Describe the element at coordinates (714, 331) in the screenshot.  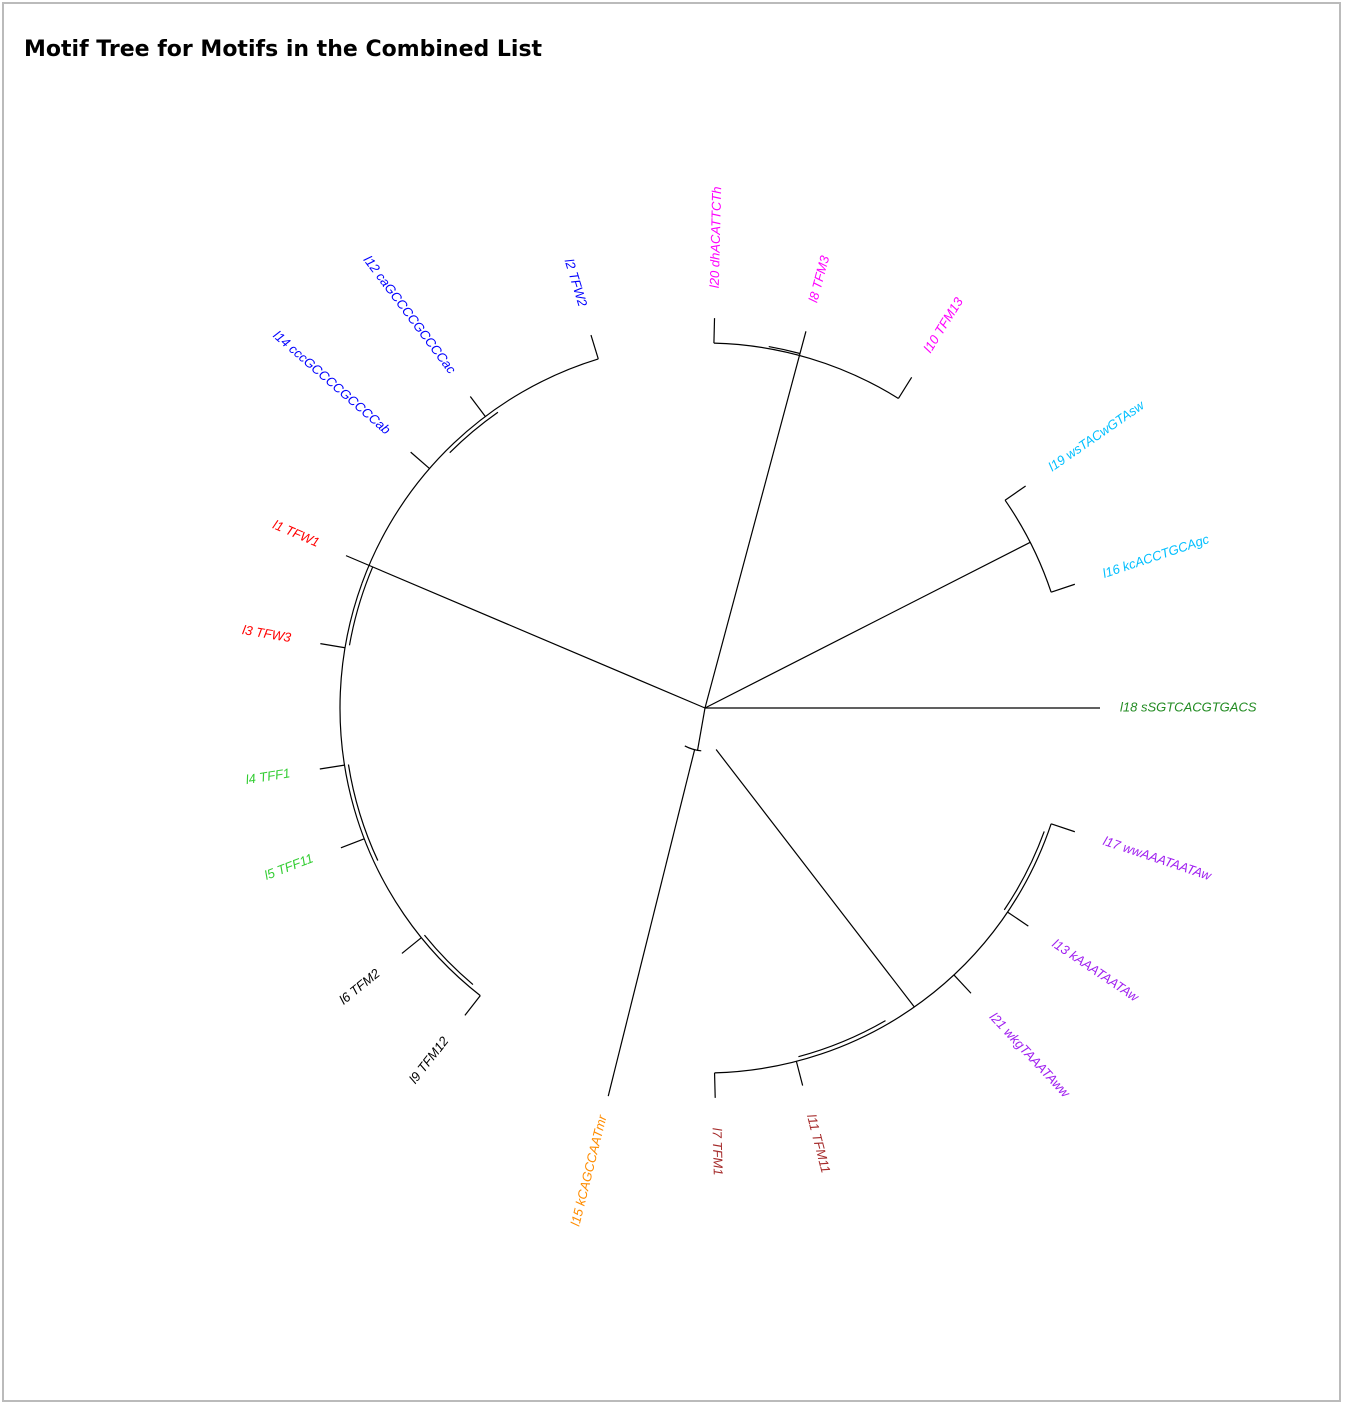
I see `leaf-tick-l20` at that location.